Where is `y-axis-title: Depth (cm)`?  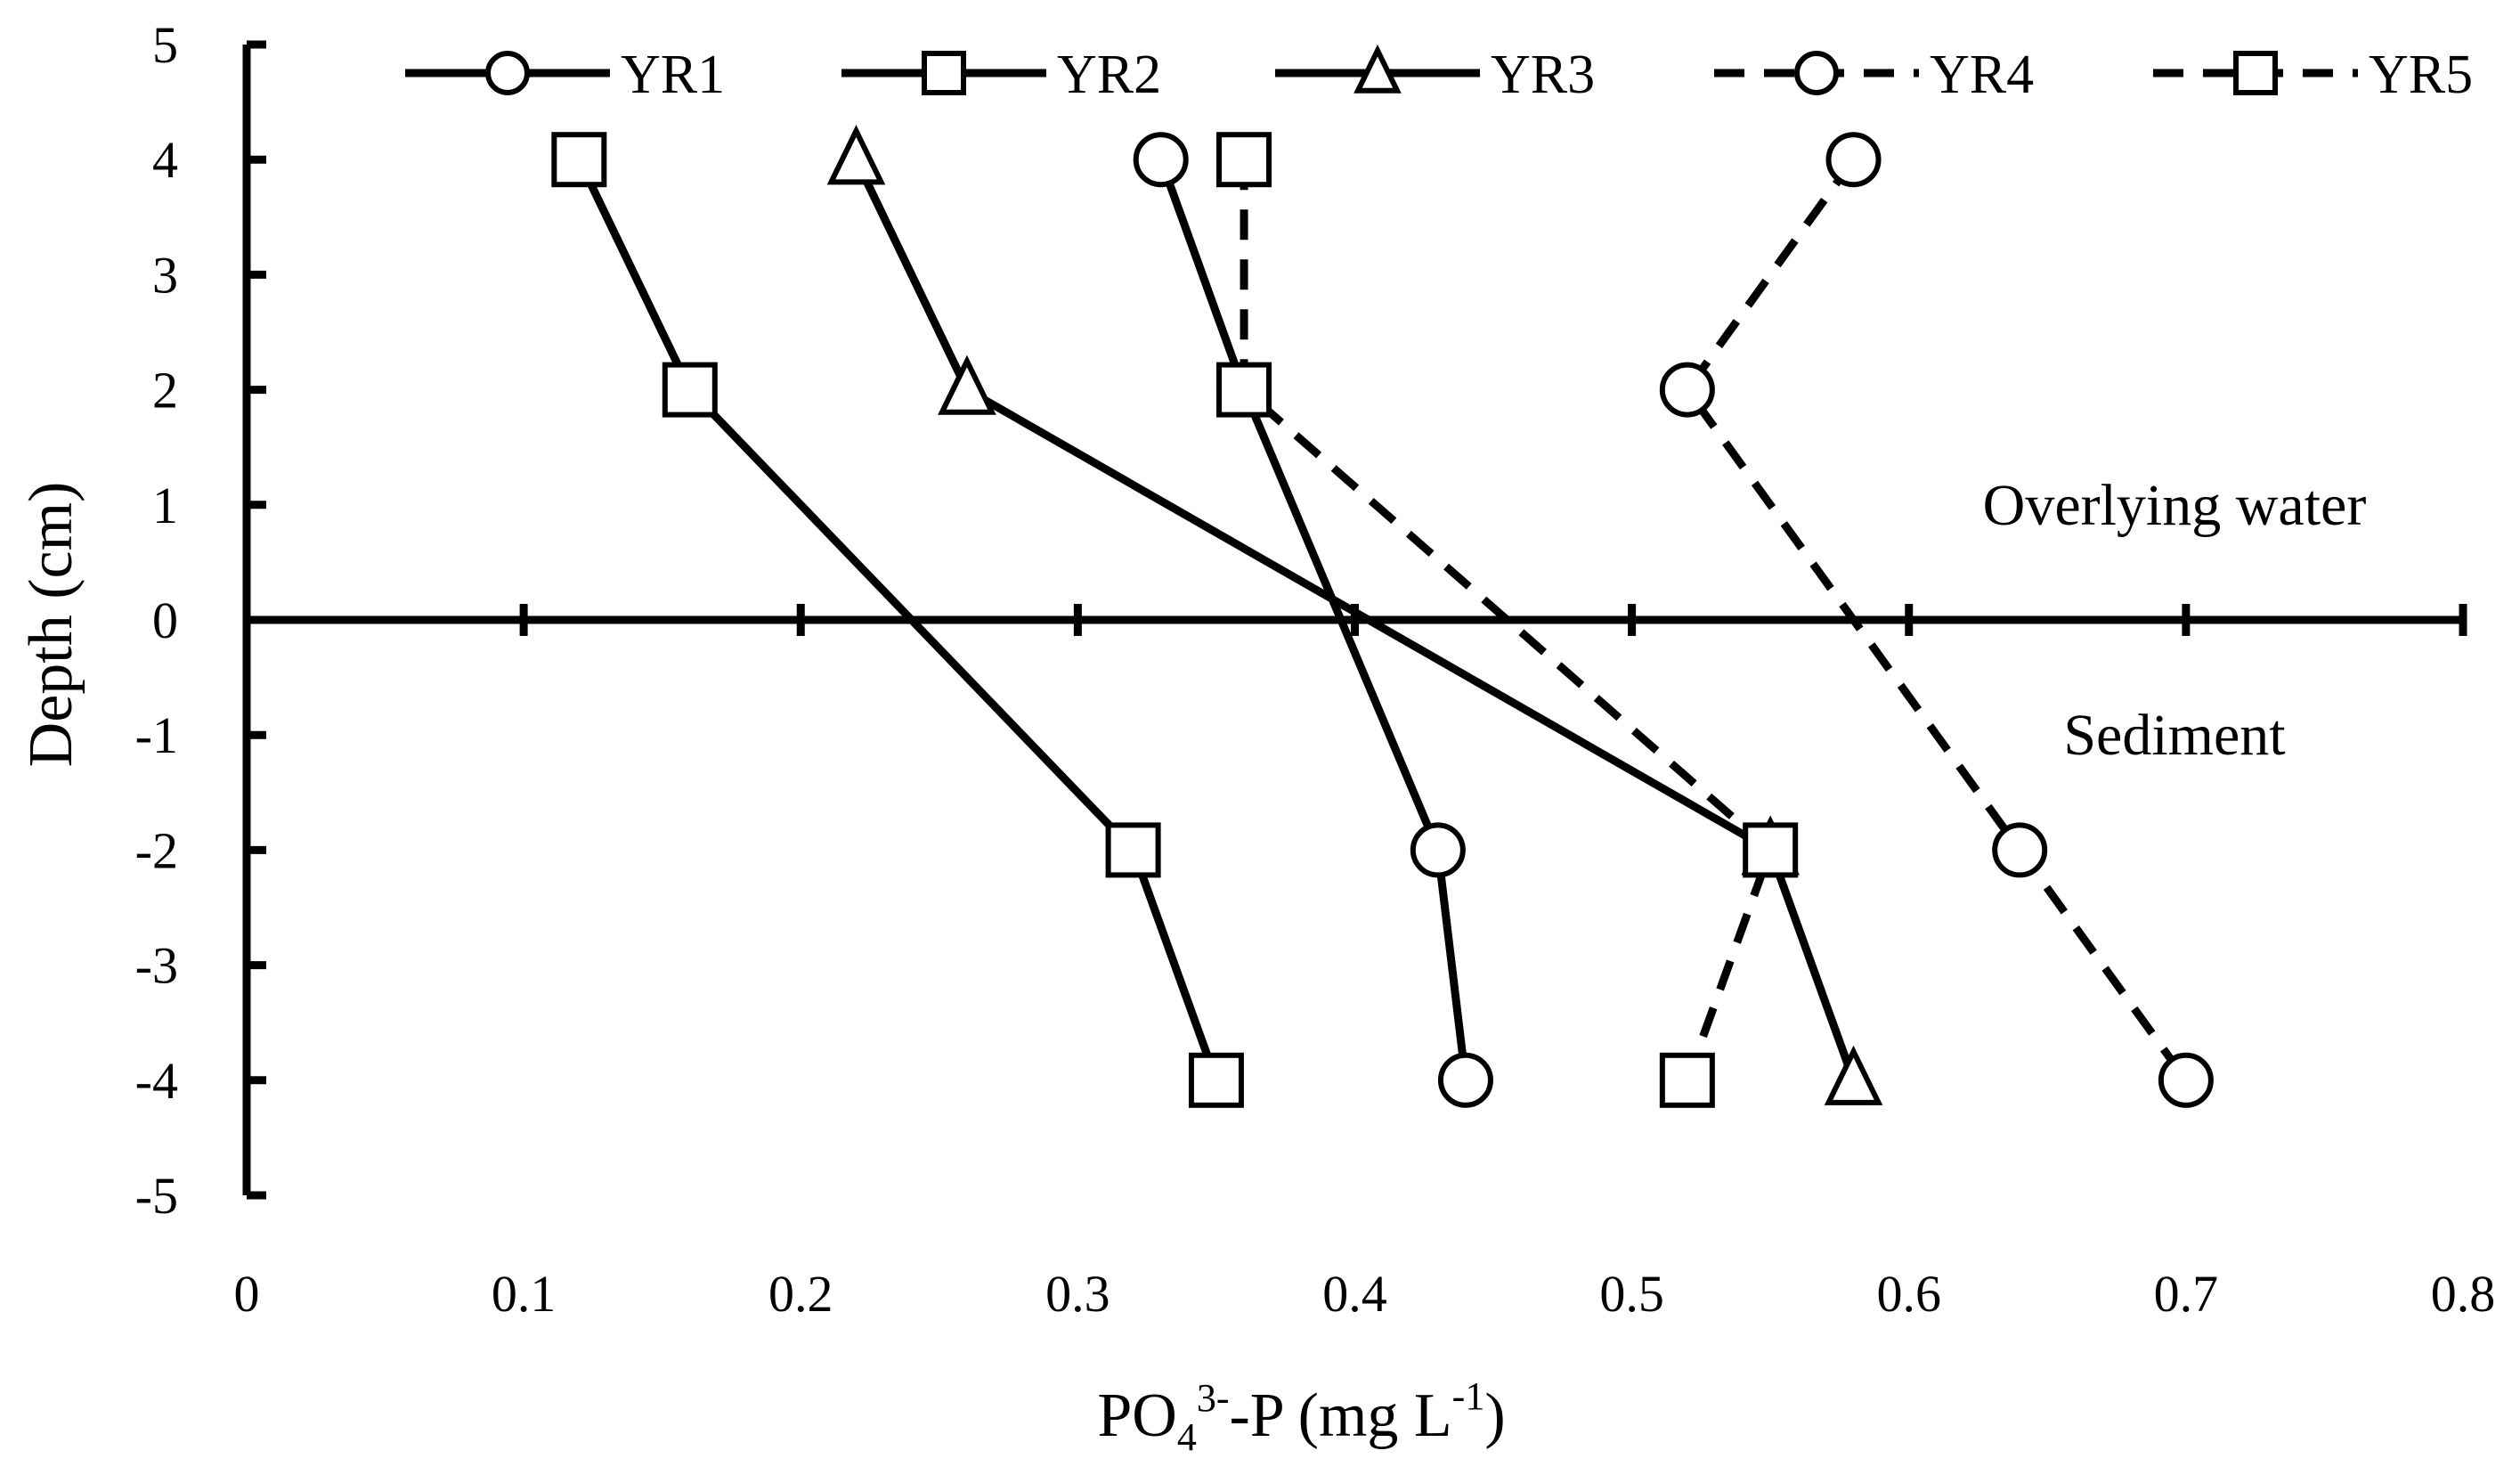
y-axis-title: Depth (cm) is located at coordinates (51, 625).